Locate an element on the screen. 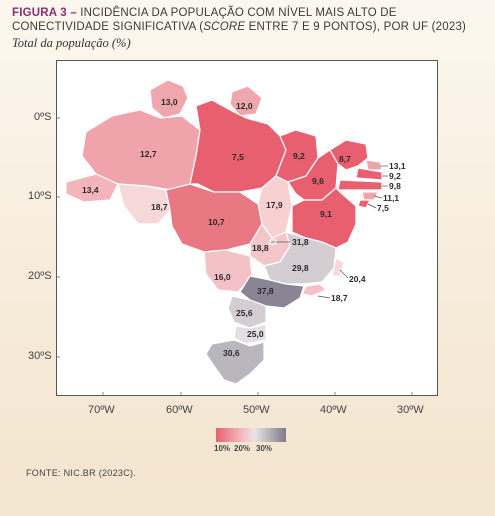  label-rio-grande-do-sul: 30,6 is located at coordinates (231, 353).